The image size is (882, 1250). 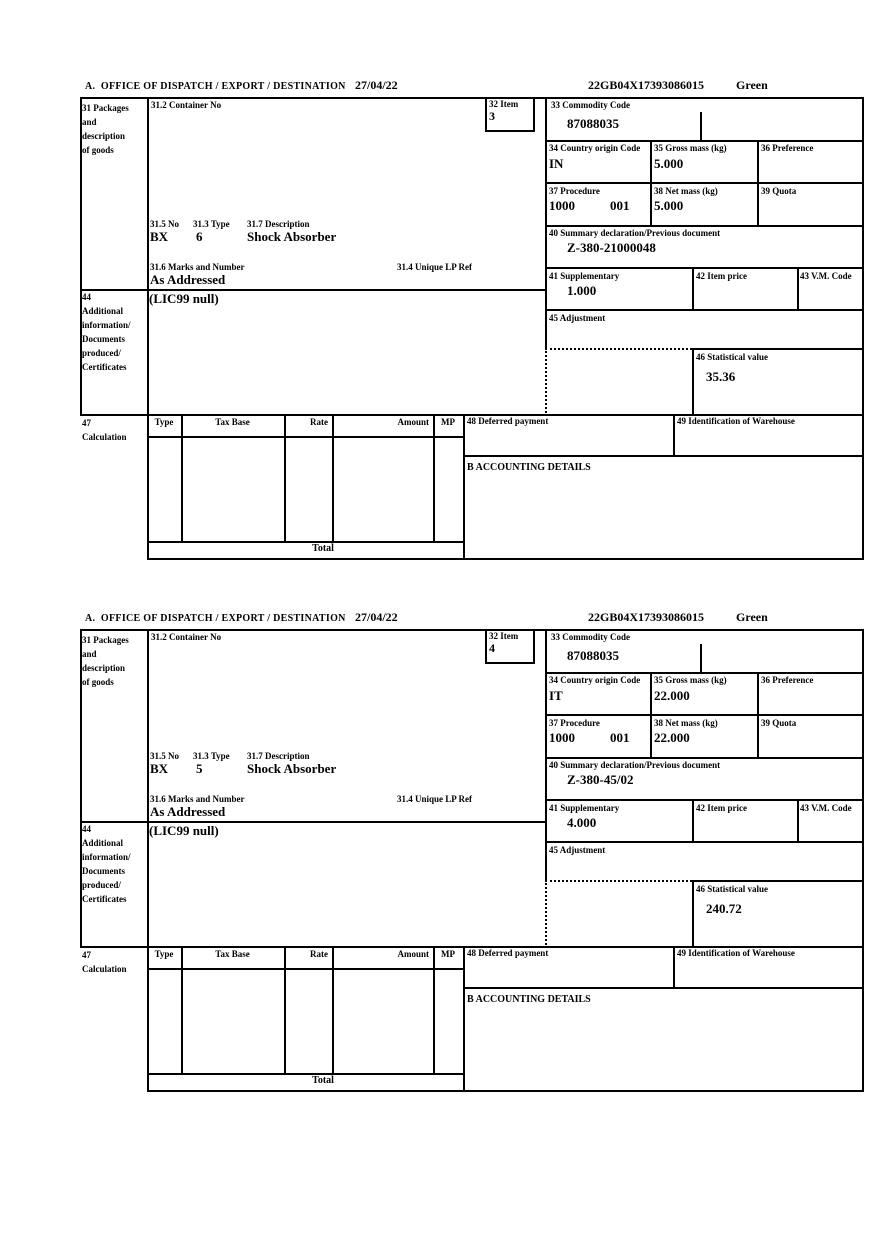 I want to click on description-label: 31.7 Description, so click(x=278, y=224).